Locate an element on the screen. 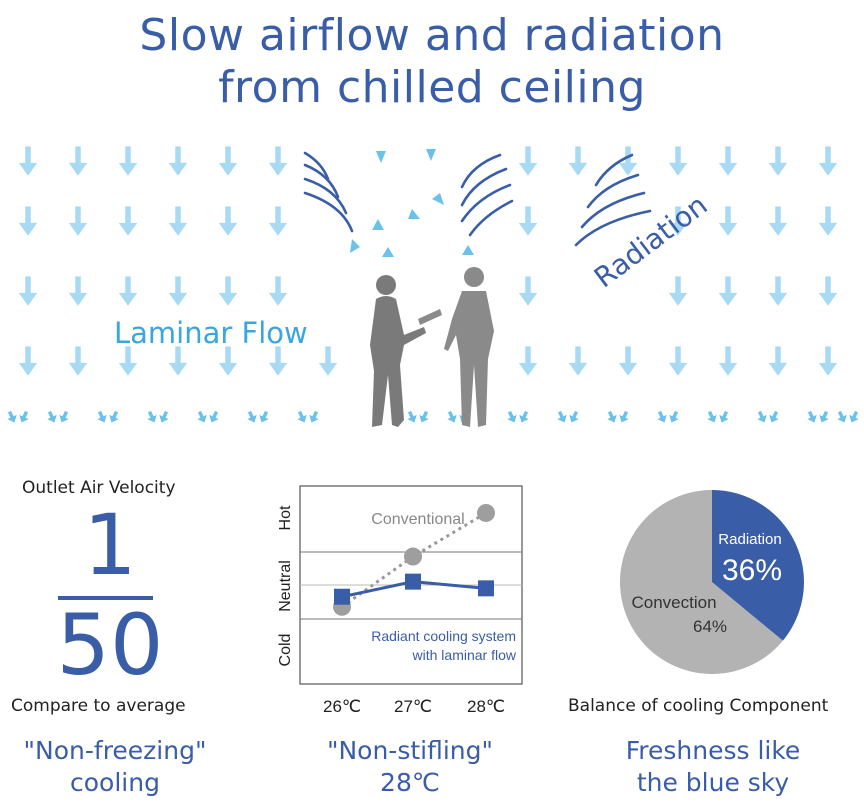 This screenshot has height=808, width=864. radiation-slice-label: Radiation is located at coordinates (749, 539).